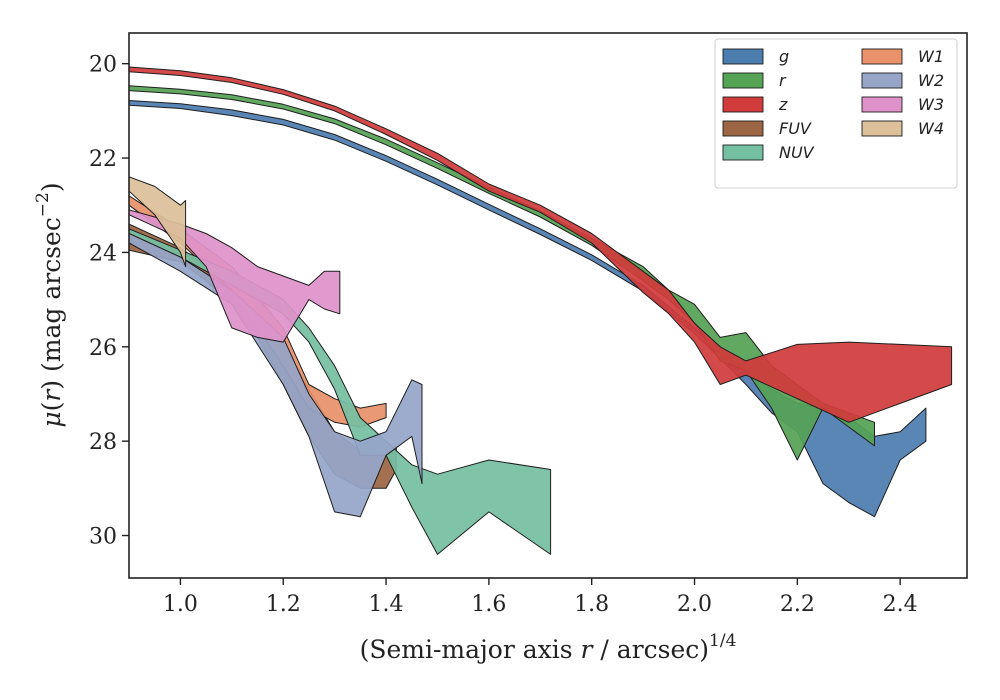  What do you see at coordinates (283, 604) in the screenshot?
I see `x-tick-label: 1.2` at bounding box center [283, 604].